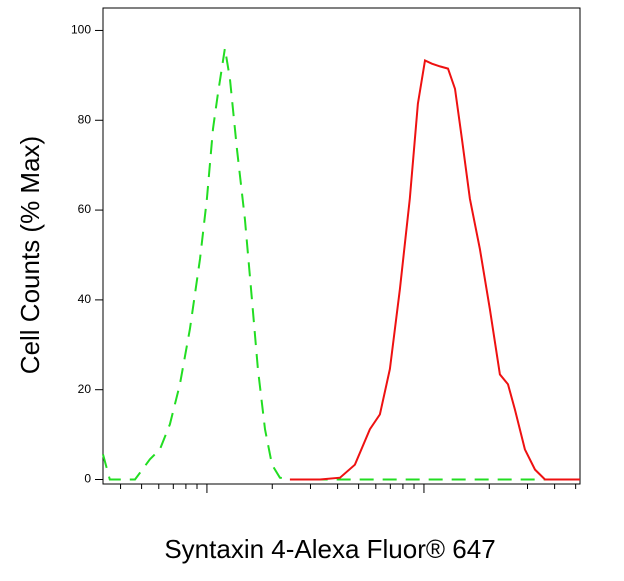  Describe the element at coordinates (85, 119) in the screenshot. I see `y-tick-label: 80` at that location.